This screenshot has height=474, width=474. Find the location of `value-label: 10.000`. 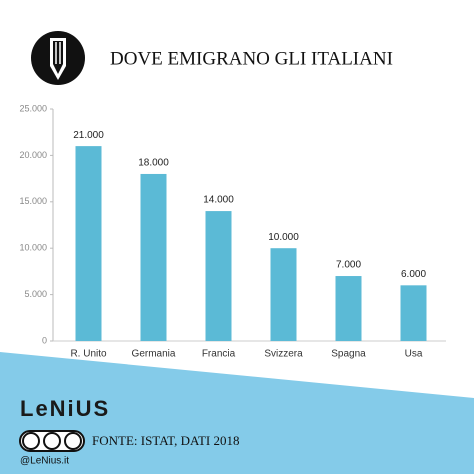

value-label: 10.000 is located at coordinates (283, 237).